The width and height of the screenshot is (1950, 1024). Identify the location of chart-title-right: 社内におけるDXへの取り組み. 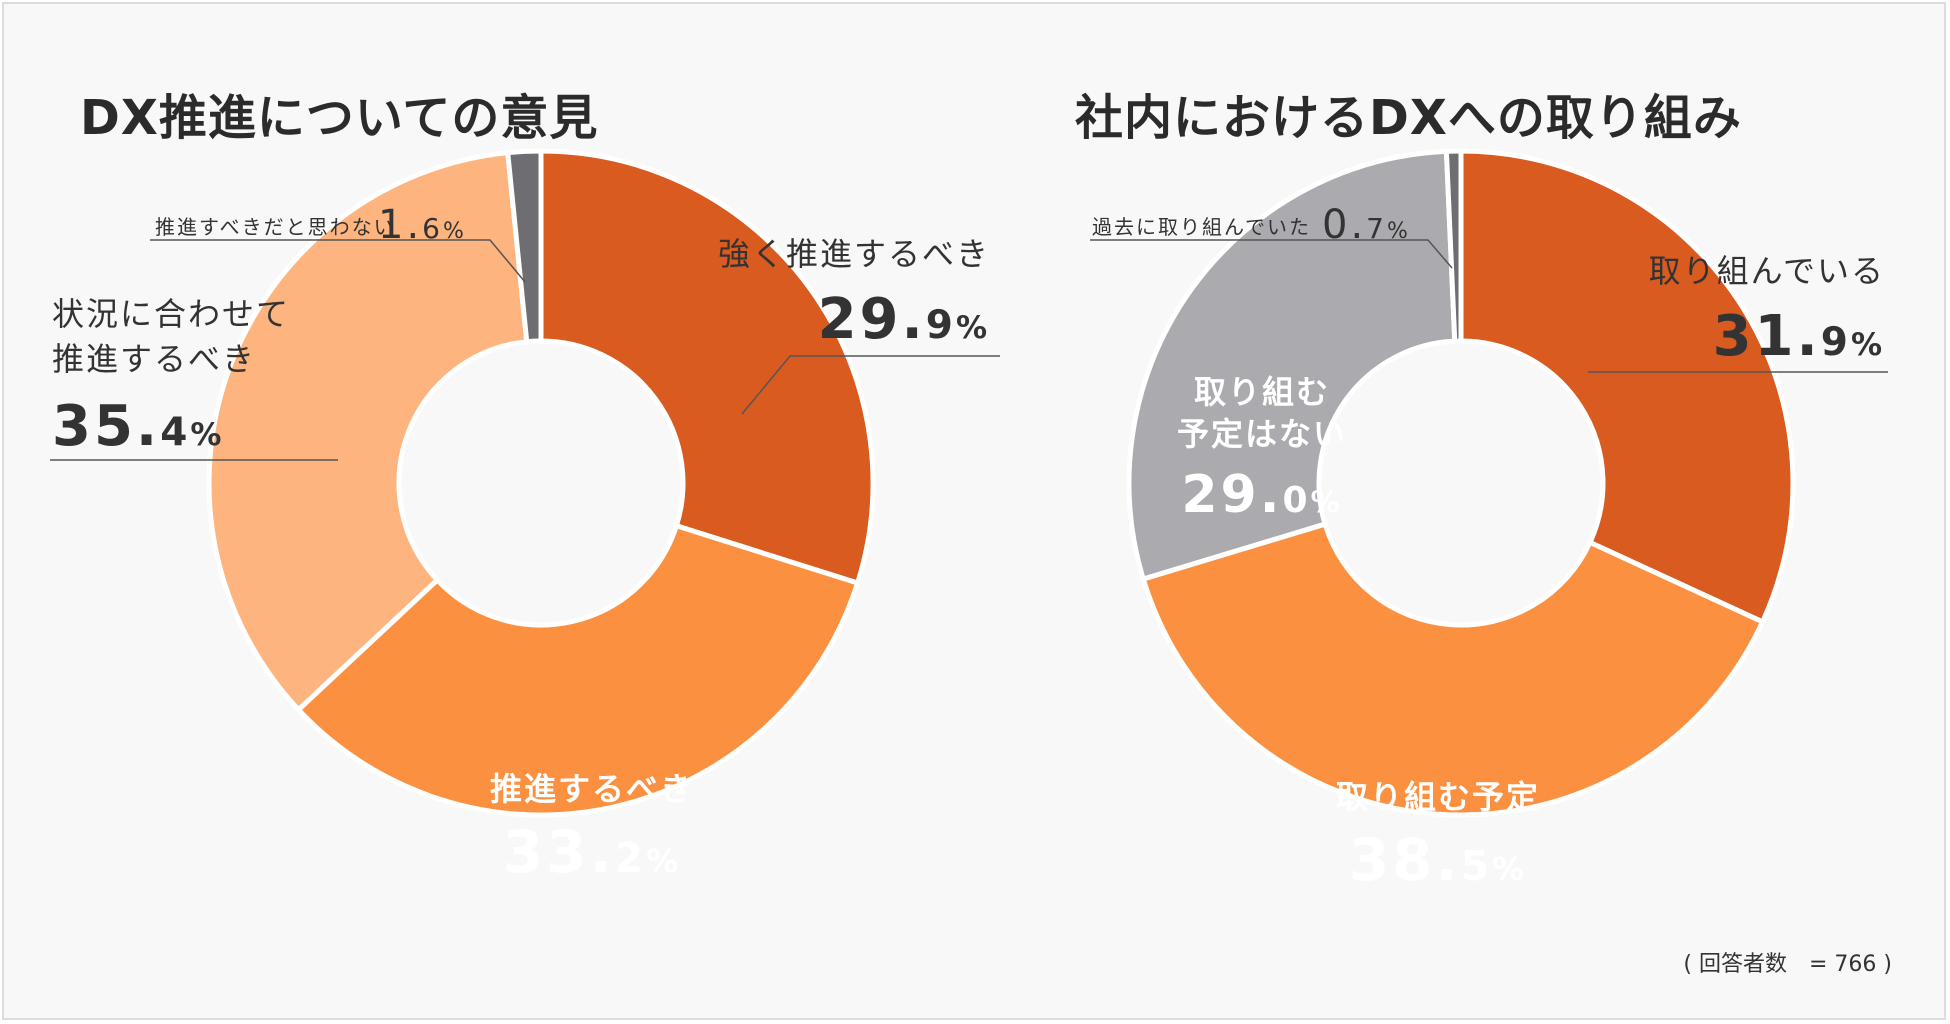
(1408, 118).